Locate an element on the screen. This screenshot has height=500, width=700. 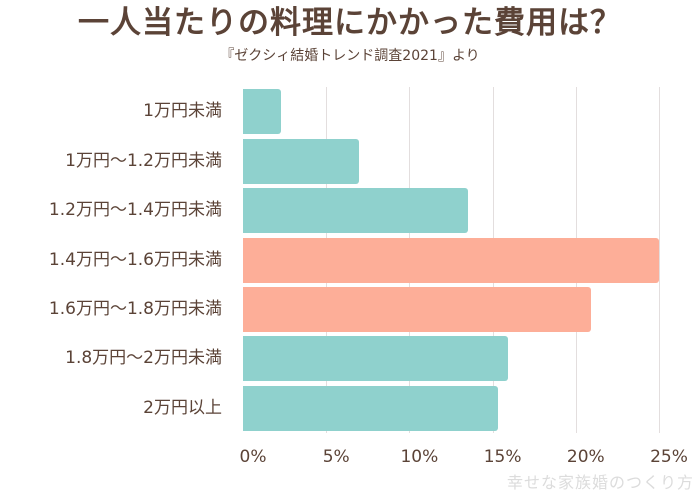
x-tick-label: 15% is located at coordinates (502, 457).